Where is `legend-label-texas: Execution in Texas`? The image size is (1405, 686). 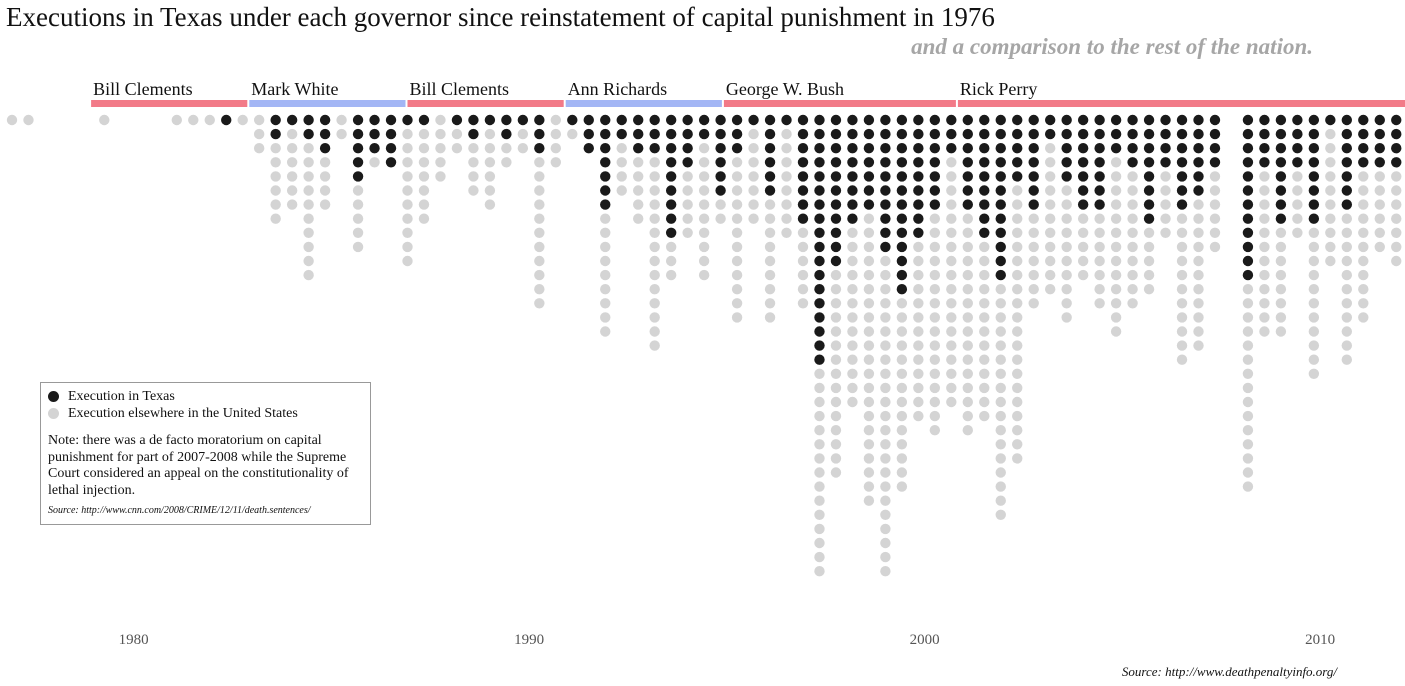 legend-label-texas: Execution in Texas is located at coordinates (121, 396).